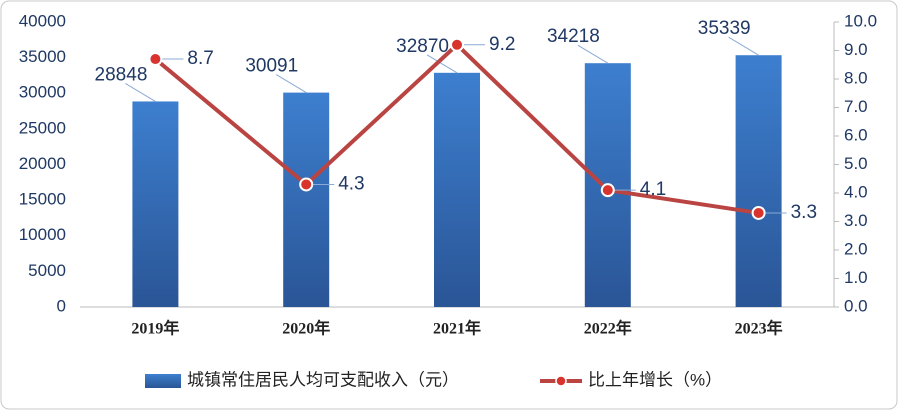  I want to click on x-tick-label: 2021年, so click(457, 328).